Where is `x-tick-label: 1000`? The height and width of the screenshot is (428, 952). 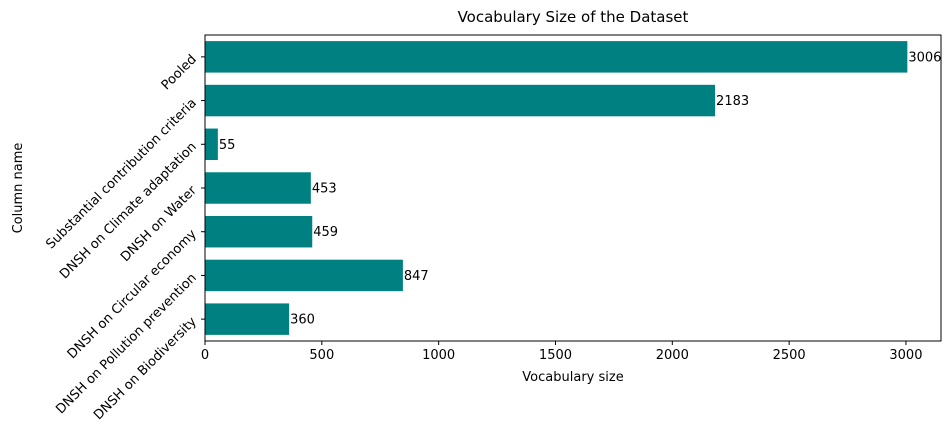
x-tick-label: 1000 is located at coordinates (438, 355).